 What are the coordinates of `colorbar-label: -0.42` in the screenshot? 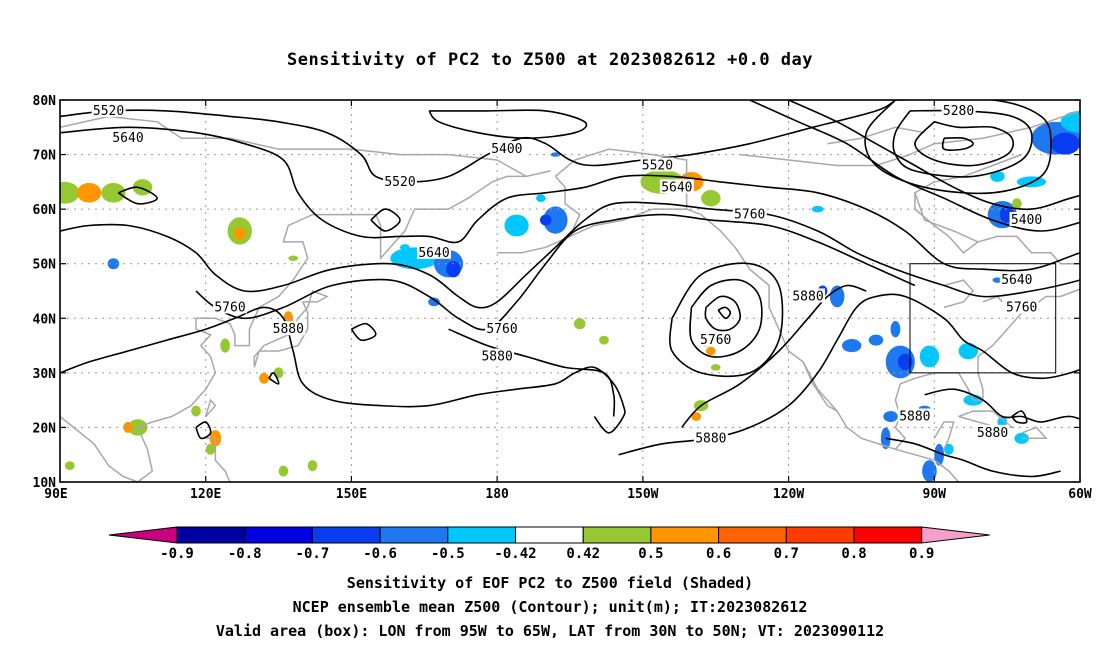 It's located at (515, 554).